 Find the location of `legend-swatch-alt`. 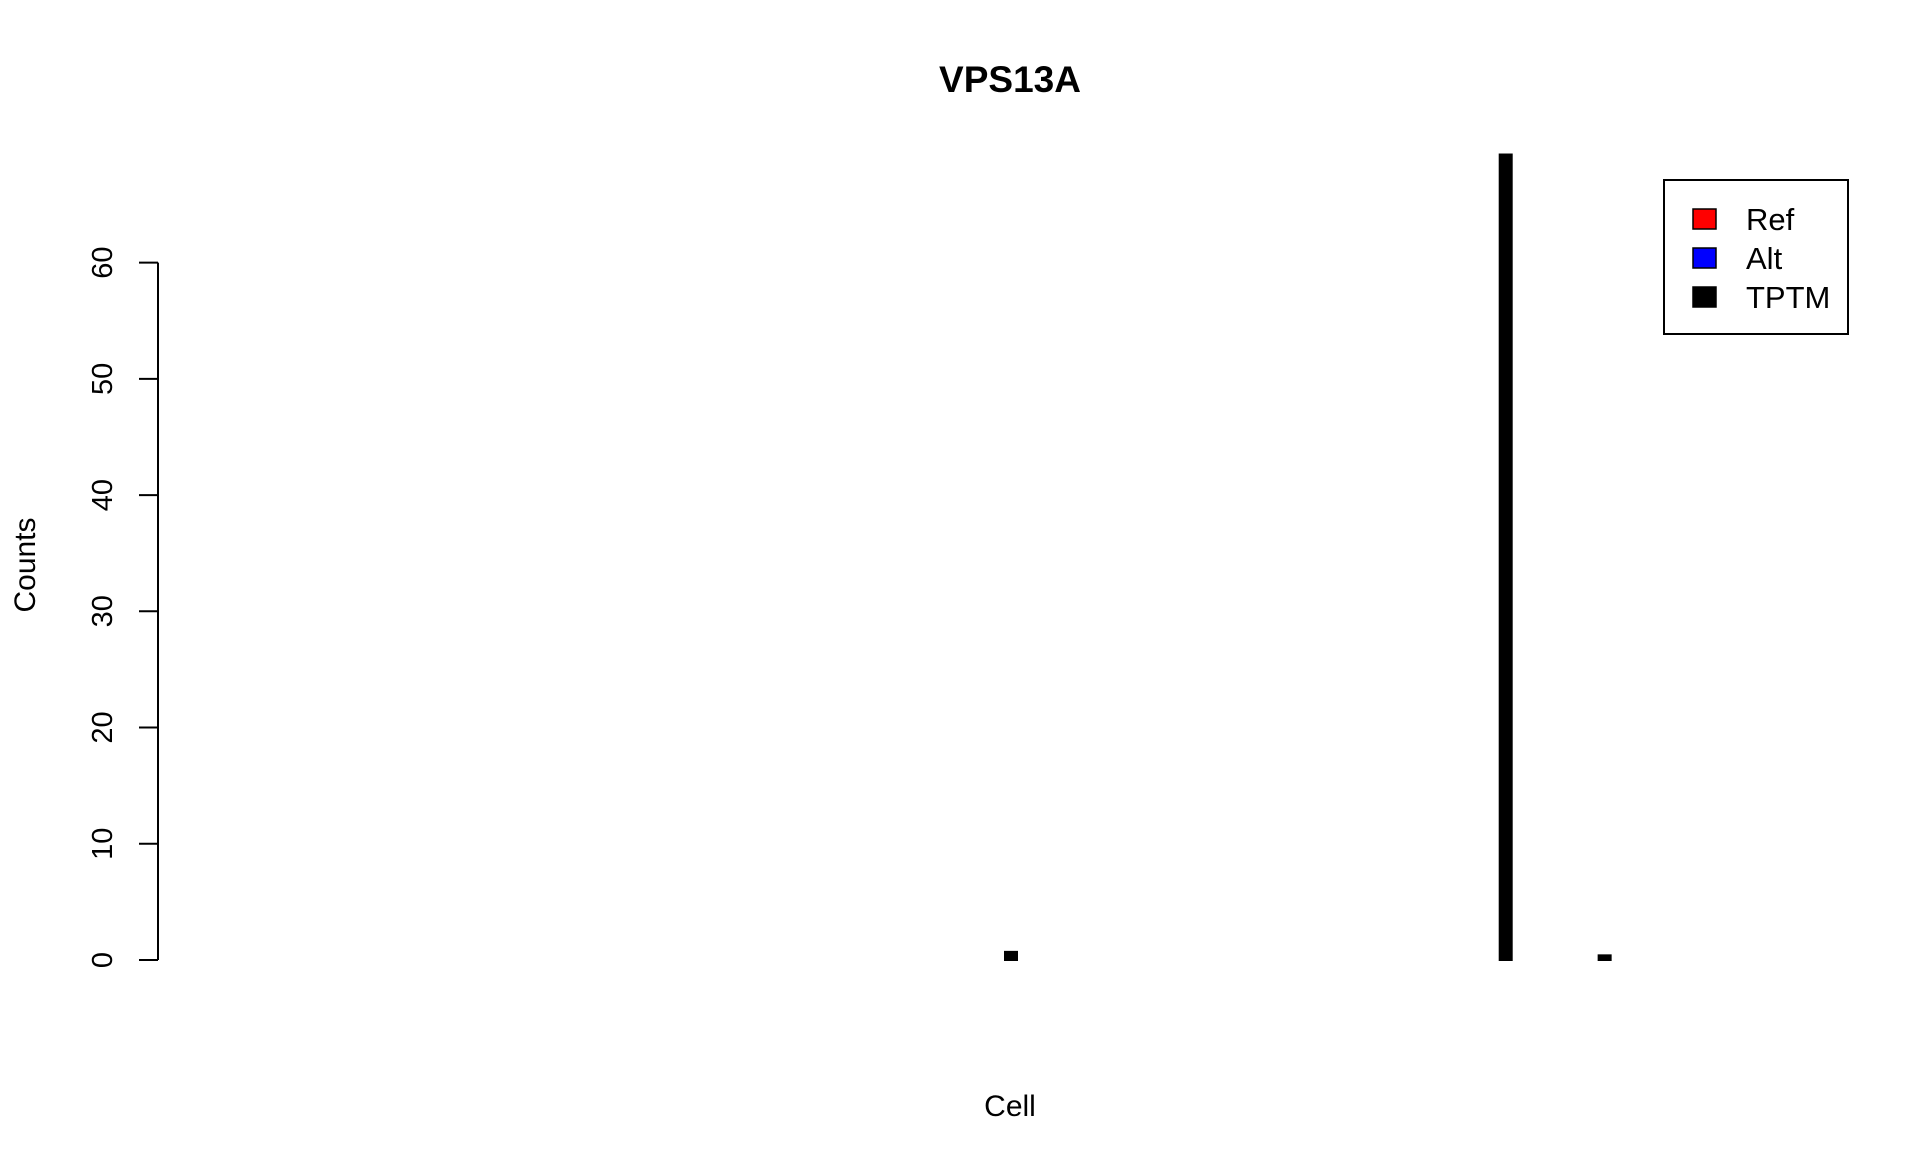

legend-swatch-alt is located at coordinates (1704, 258).